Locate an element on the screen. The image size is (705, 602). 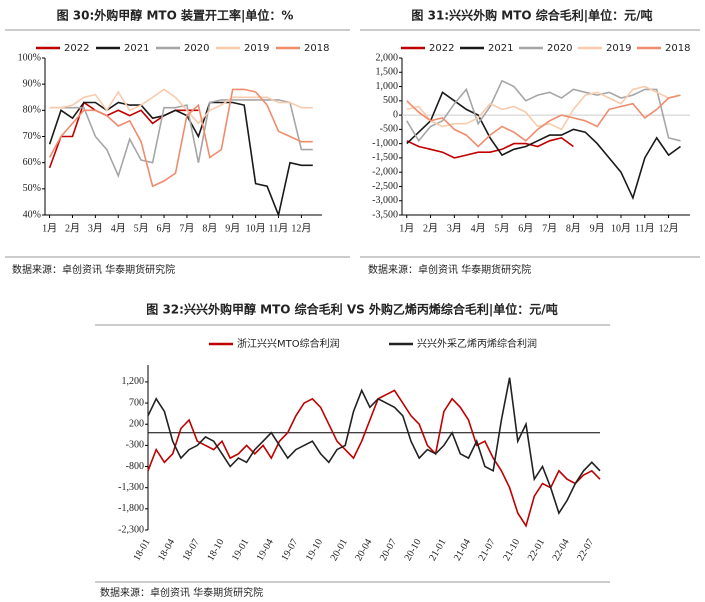
y-tick-label: -2,500 is located at coordinates (385, 186).